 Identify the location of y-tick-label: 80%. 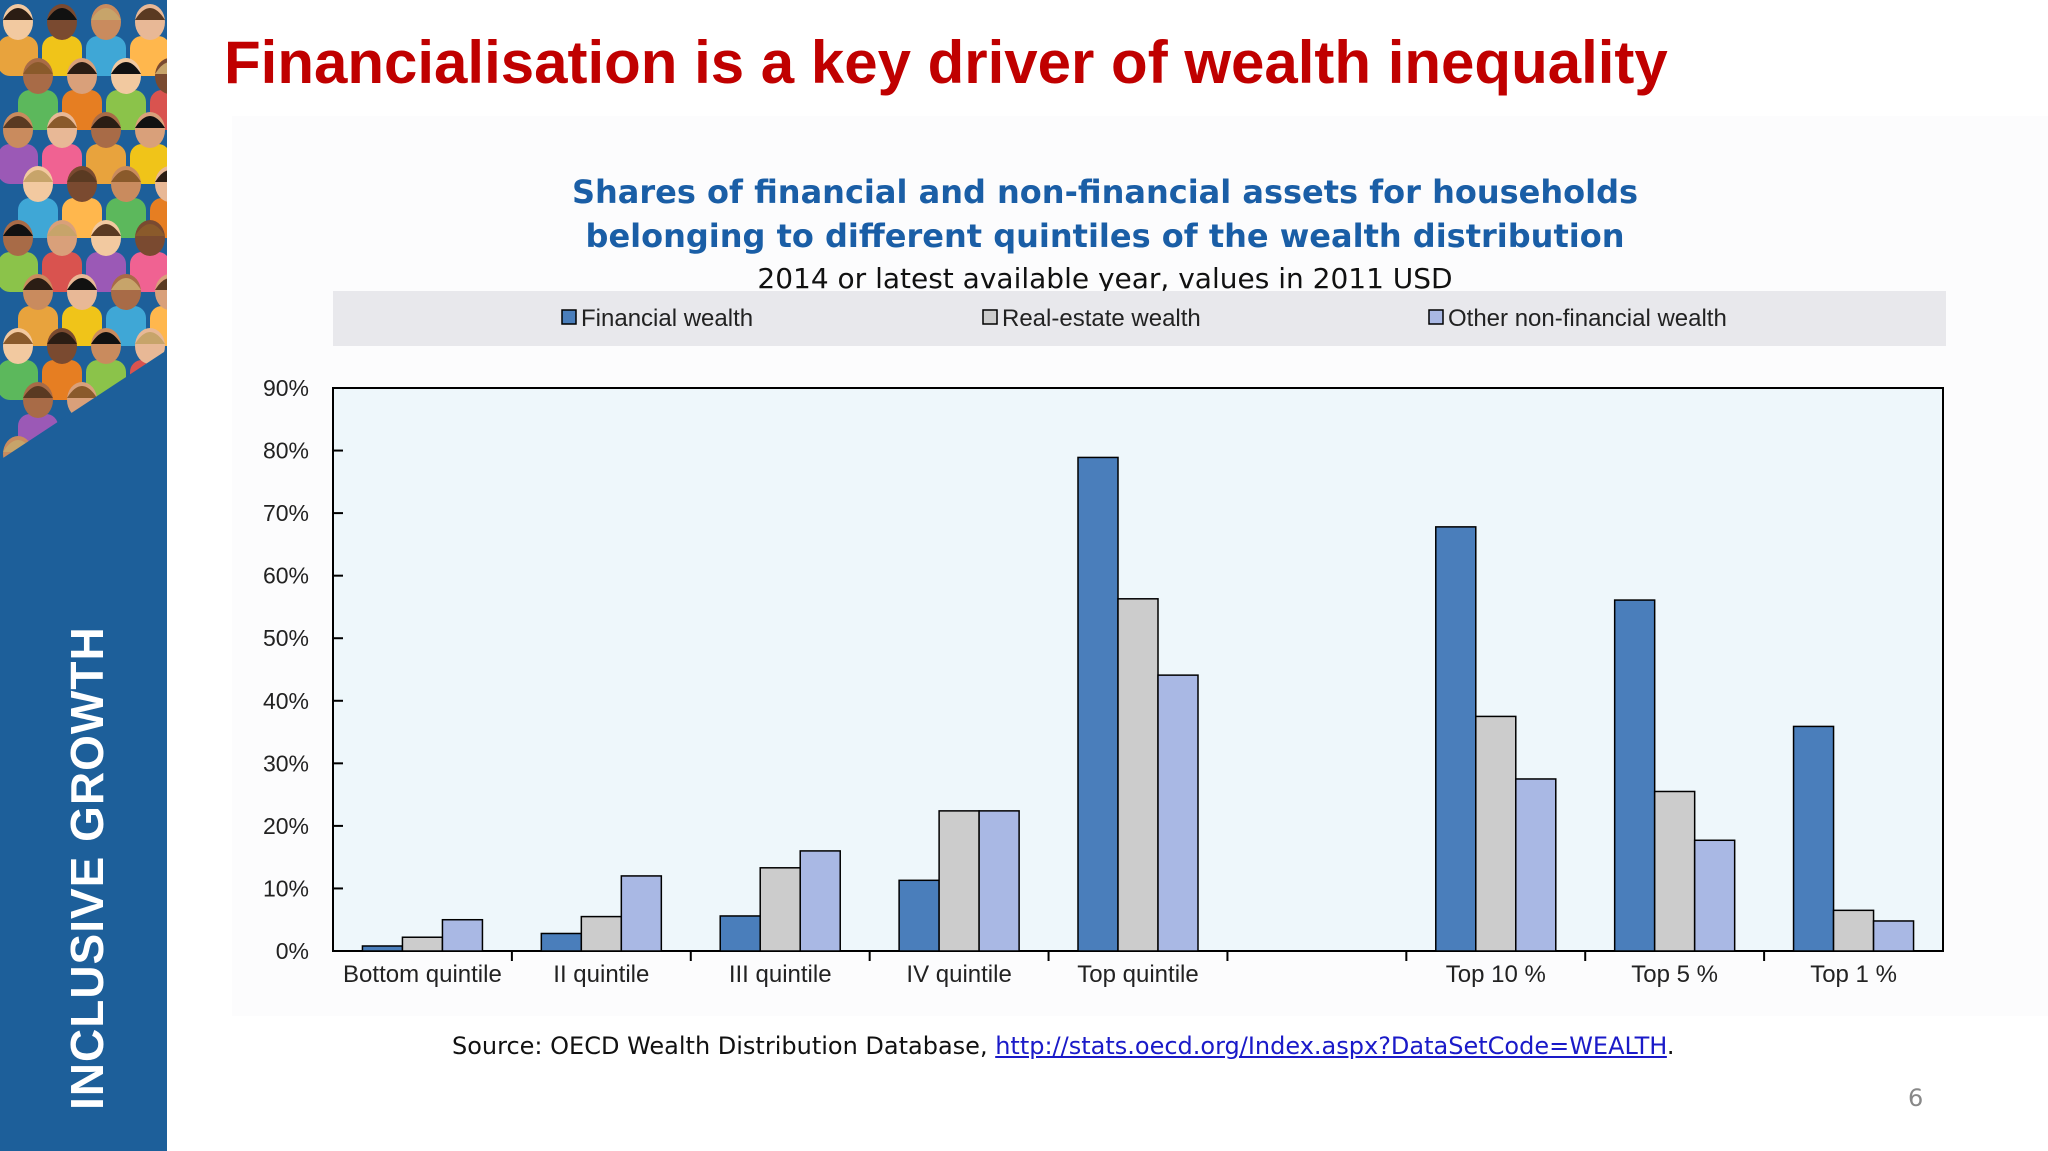
(286, 451).